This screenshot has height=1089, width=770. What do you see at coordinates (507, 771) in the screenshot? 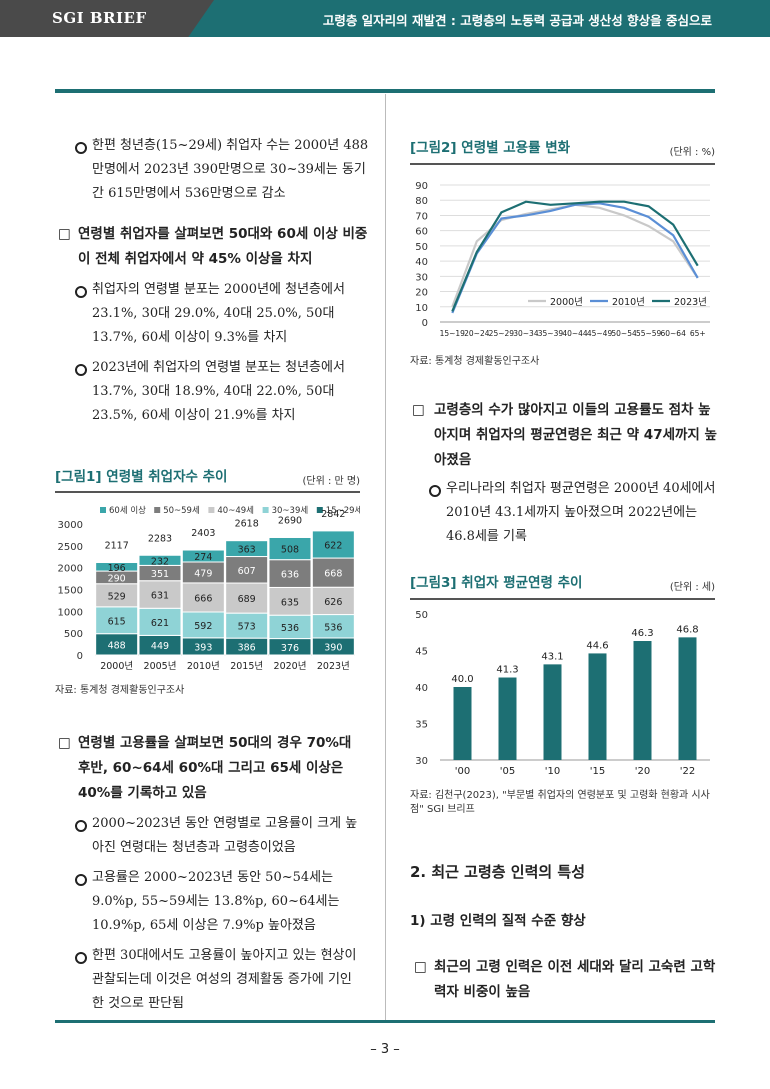
I see `fig3-xtick: '05` at bounding box center [507, 771].